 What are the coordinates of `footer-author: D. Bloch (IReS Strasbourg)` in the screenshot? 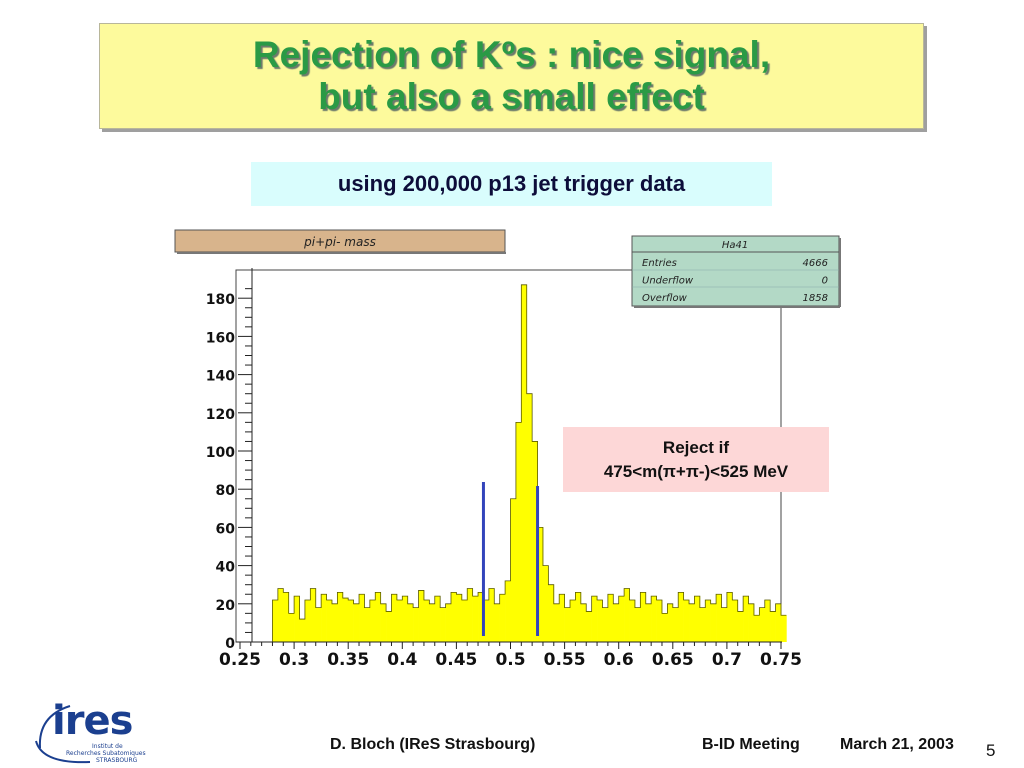 It's located at (433, 744).